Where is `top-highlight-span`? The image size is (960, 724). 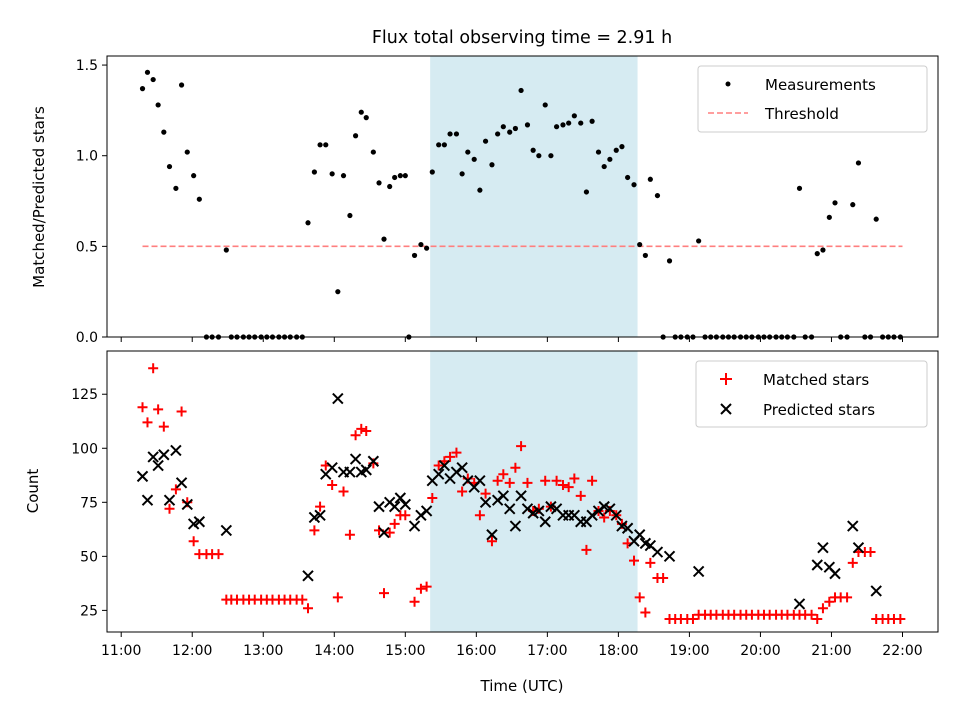 top-highlight-span is located at coordinates (534, 196).